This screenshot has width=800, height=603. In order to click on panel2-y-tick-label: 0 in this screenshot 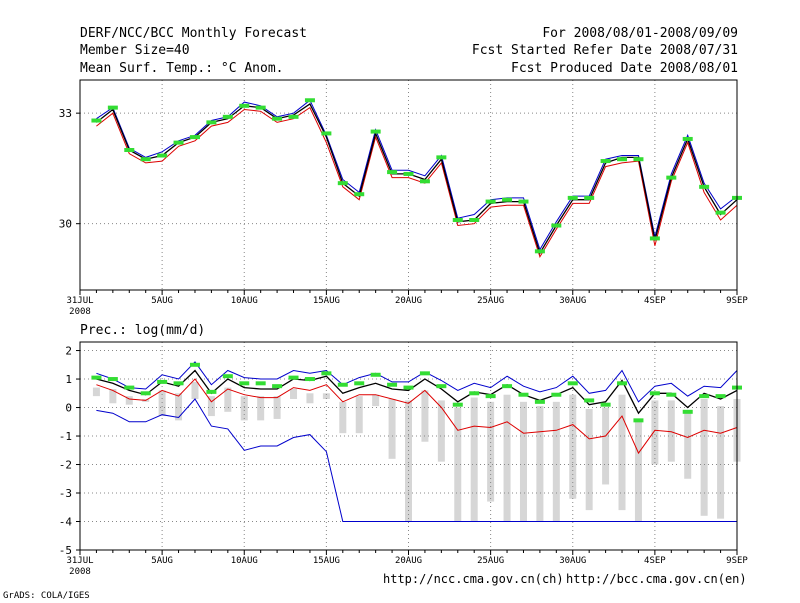, I will do `click(68, 408)`.